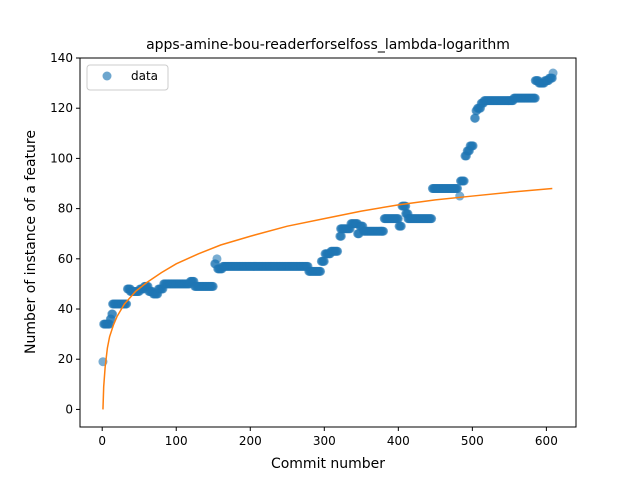 The image size is (640, 480). Describe the element at coordinates (61, 158) in the screenshot. I see `y-tick-label: 100` at that location.